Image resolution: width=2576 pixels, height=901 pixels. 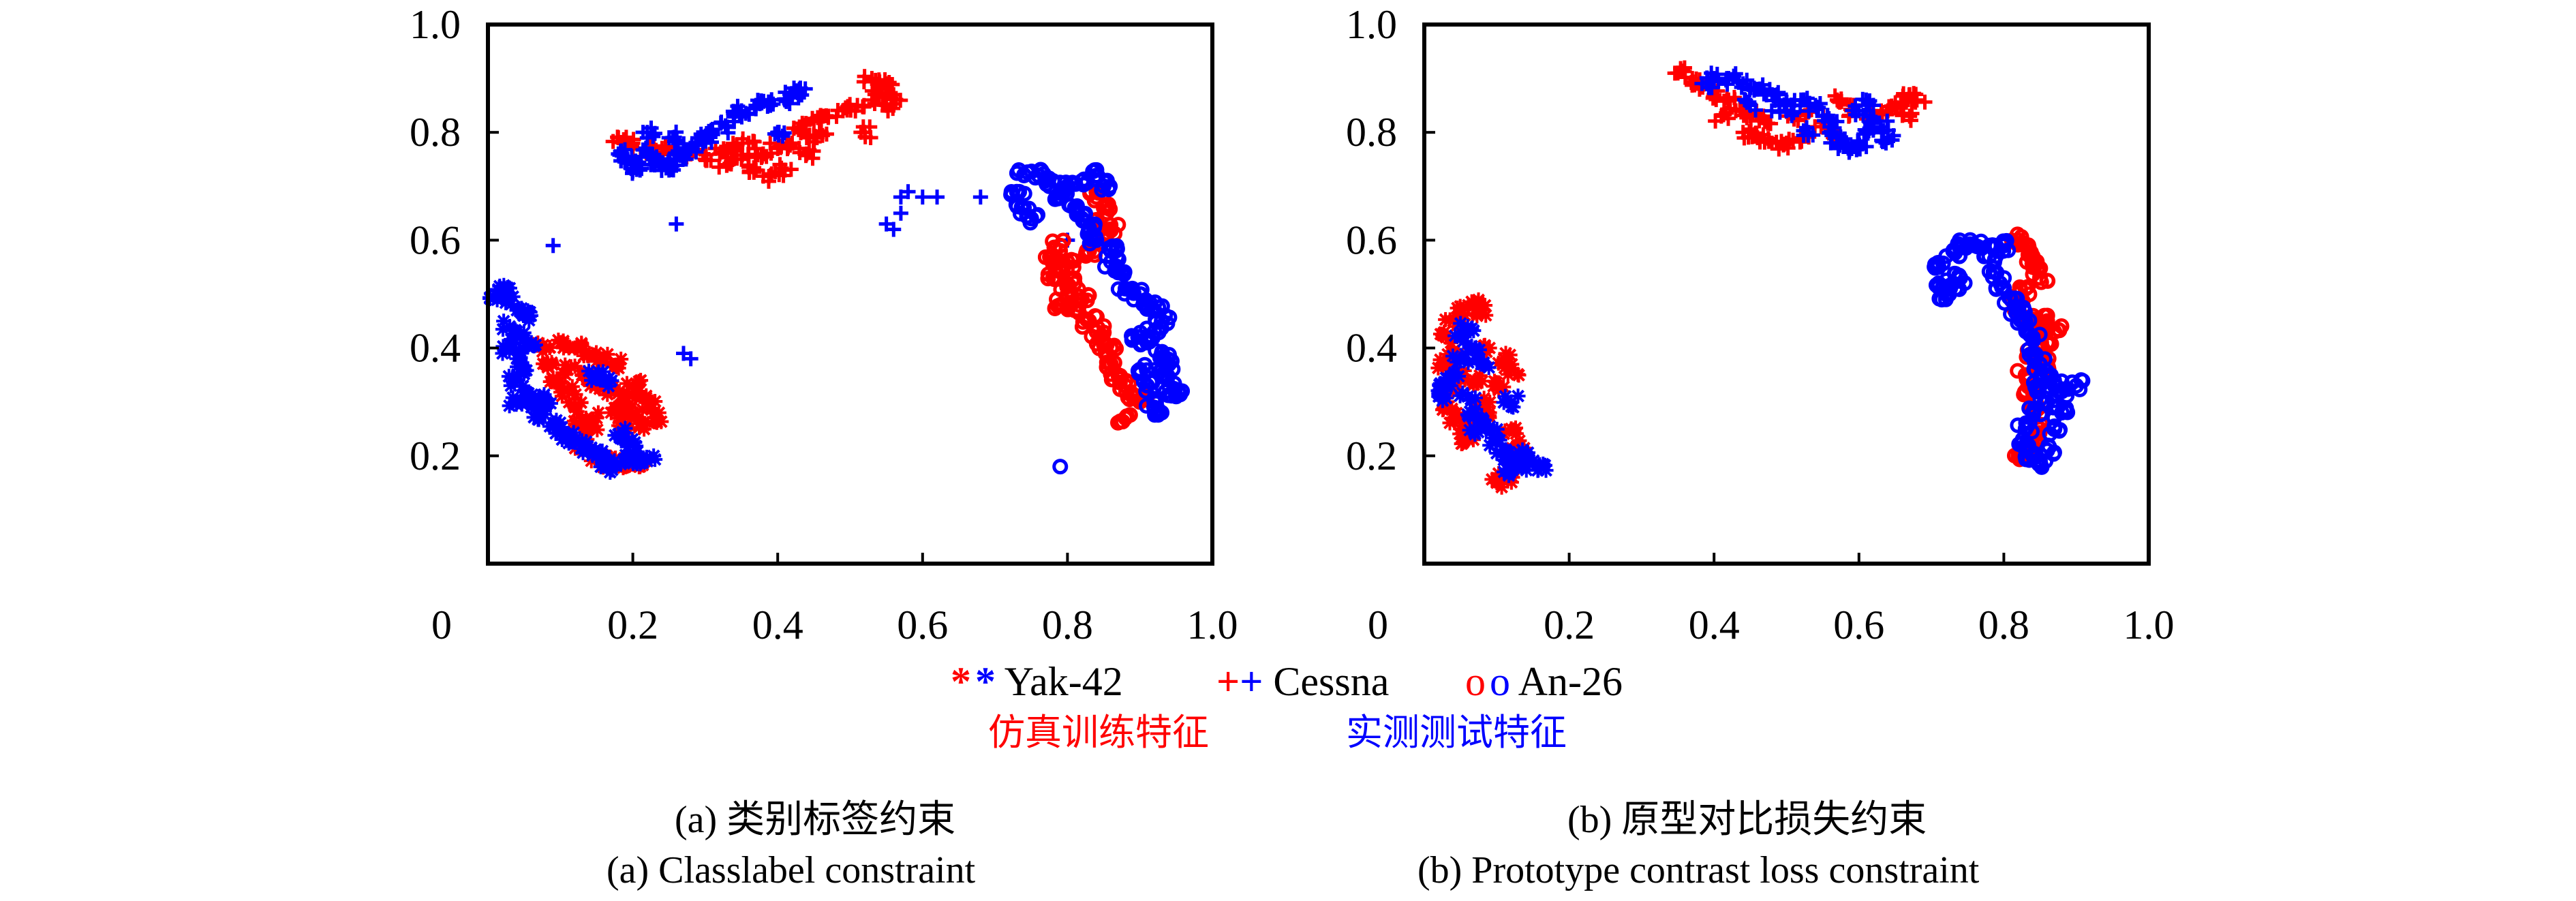 What do you see at coordinates (986, 681) in the screenshot?
I see `asterisk-marker-blue-icon: *` at bounding box center [986, 681].